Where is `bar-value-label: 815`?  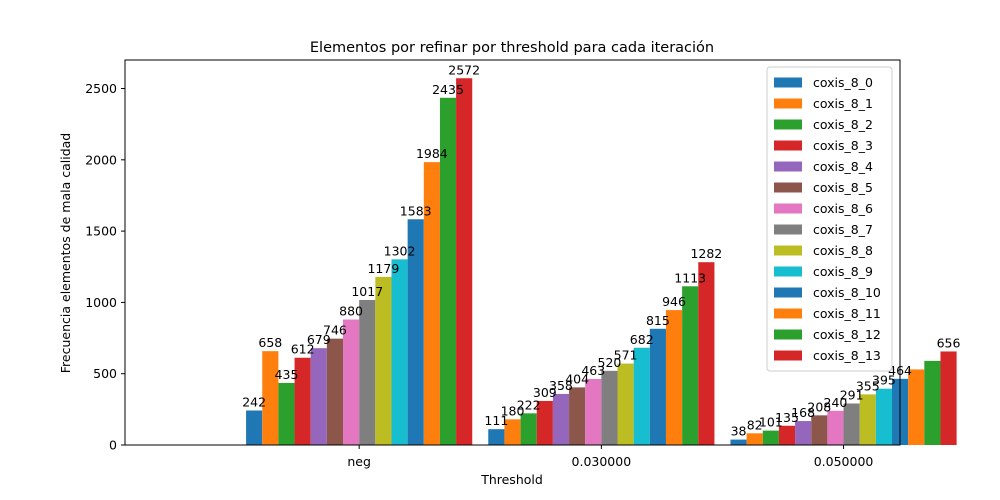 bar-value-label: 815 is located at coordinates (658, 320).